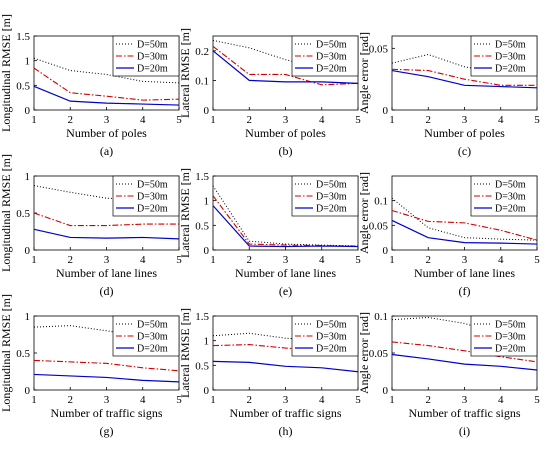 The image size is (550, 452). Describe the element at coordinates (379, 226) in the screenshot. I see `y-tick-label: 0.05` at that location.